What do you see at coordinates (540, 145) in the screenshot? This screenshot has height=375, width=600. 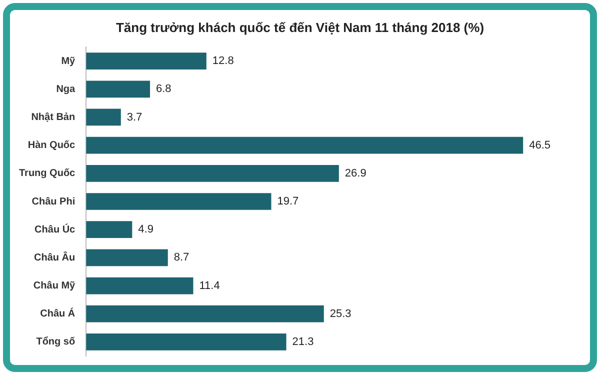 I see `data-label: 46.5` at bounding box center [540, 145].